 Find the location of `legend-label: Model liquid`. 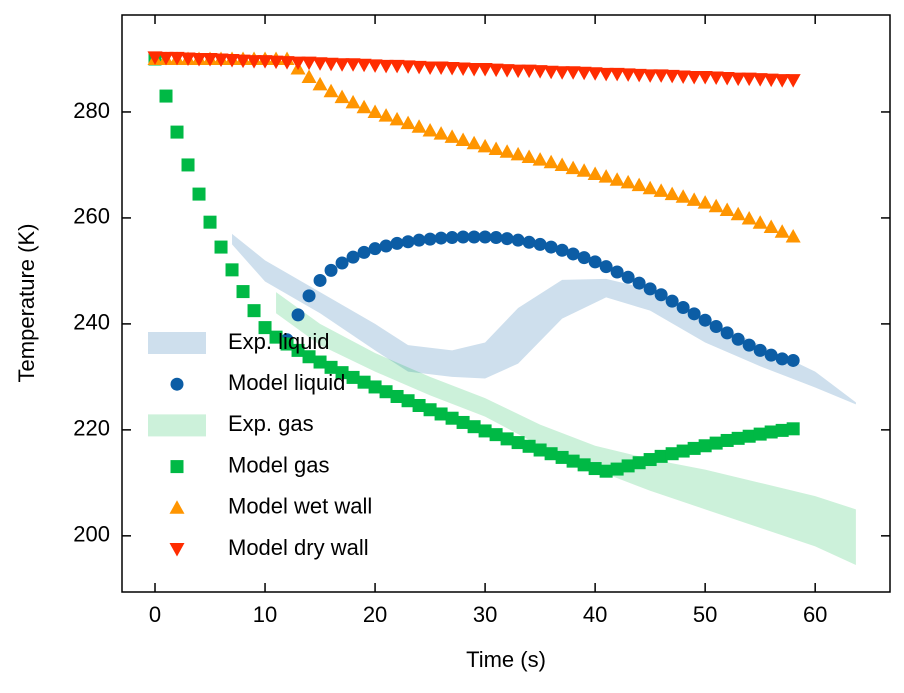

legend-label: Model liquid is located at coordinates (286, 382).